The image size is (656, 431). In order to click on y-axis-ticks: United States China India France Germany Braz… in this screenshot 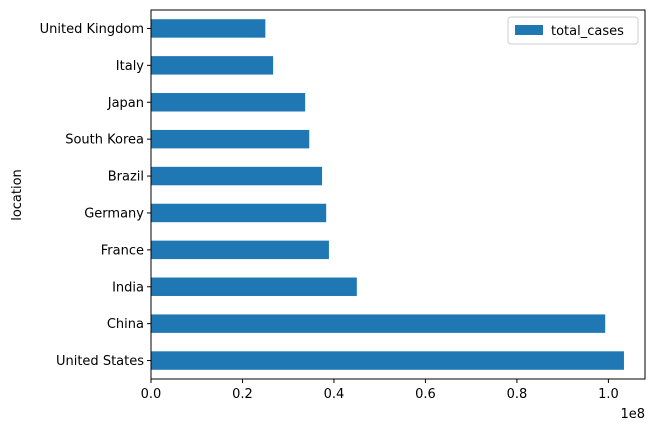, I will do `click(95, 195)`.